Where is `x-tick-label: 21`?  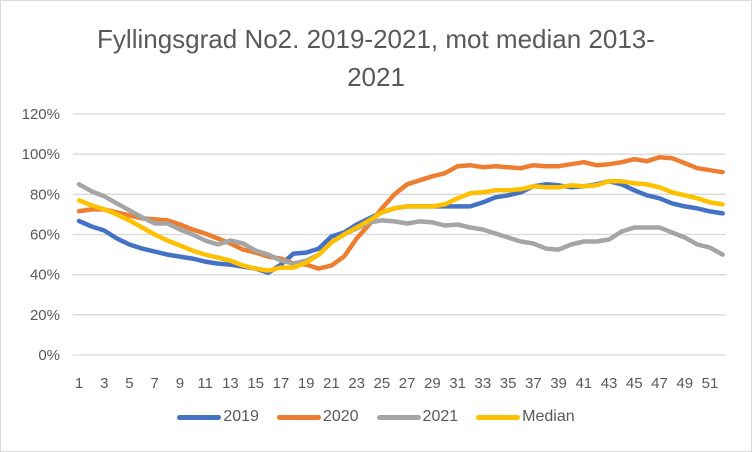 x-tick-label: 21 is located at coordinates (331, 383).